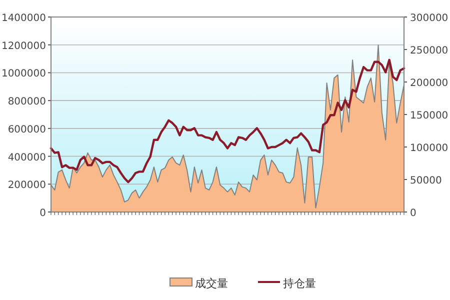 Image resolution: width=450 pixels, height=300 pixels. I want to click on legend-label: 成交量, so click(211, 283).